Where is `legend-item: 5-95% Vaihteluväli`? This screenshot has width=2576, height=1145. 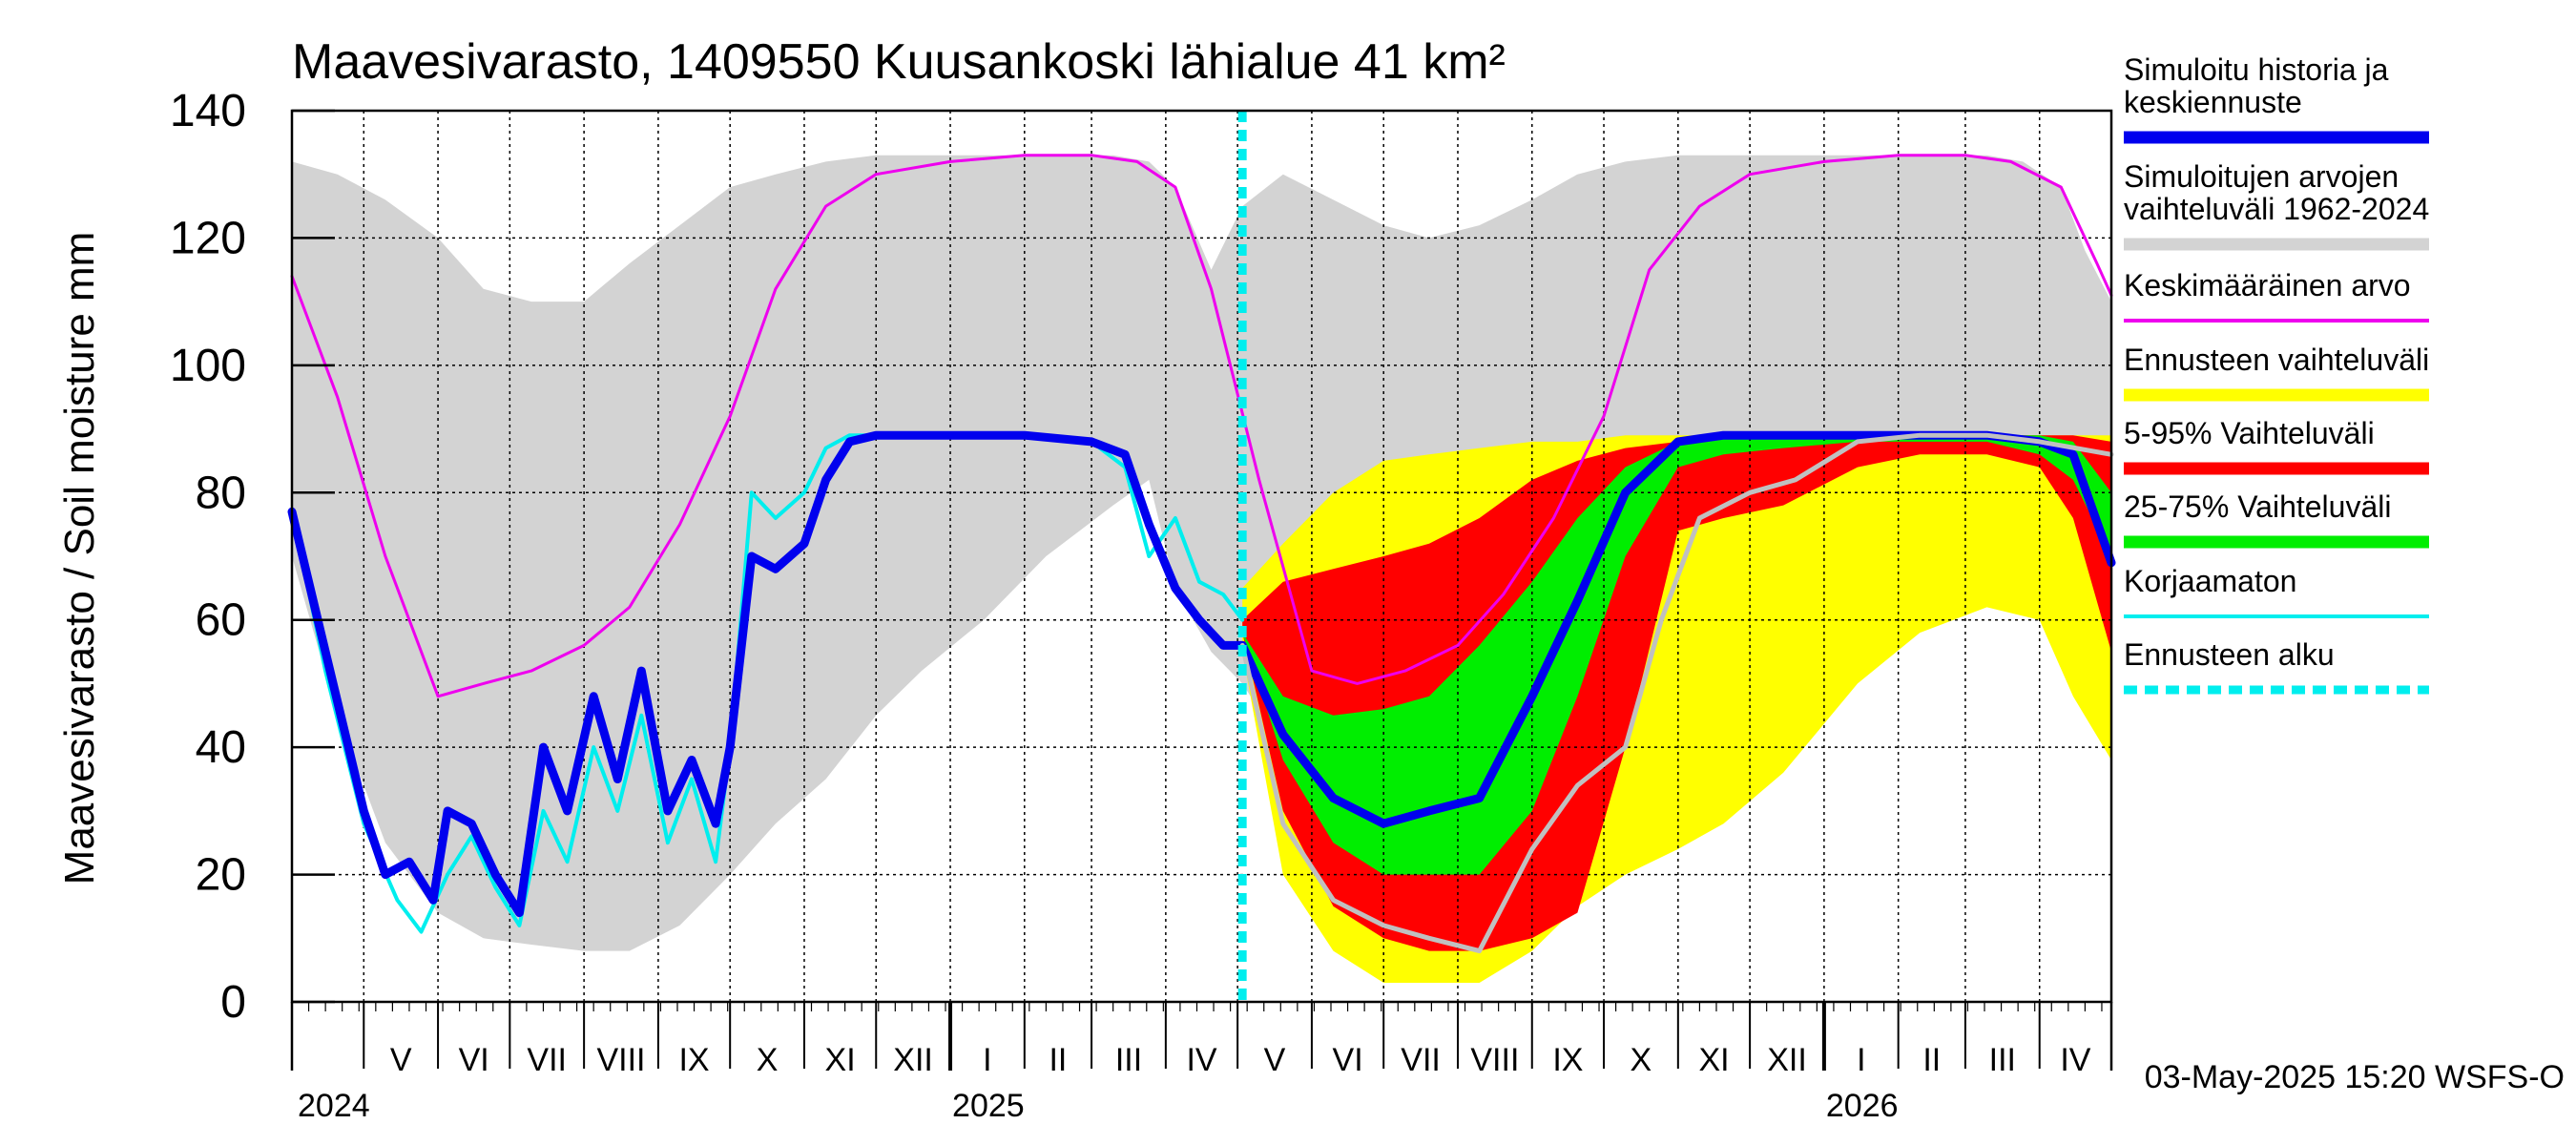 legend-item: 5-95% Vaihteluväli is located at coordinates (2276, 445).